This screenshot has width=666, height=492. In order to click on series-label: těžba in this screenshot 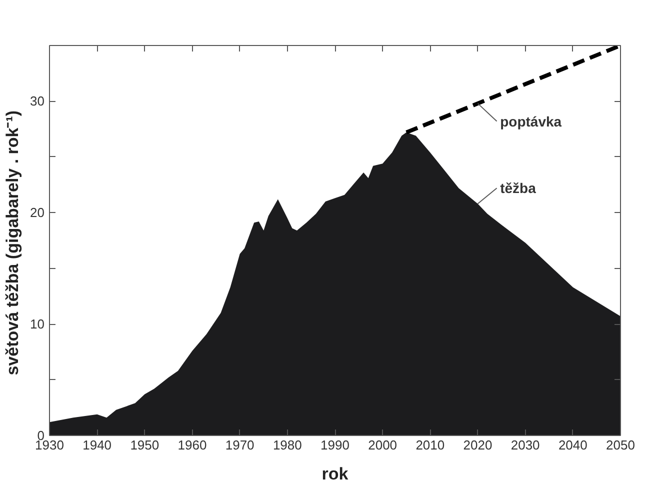, I will do `click(518, 188)`.